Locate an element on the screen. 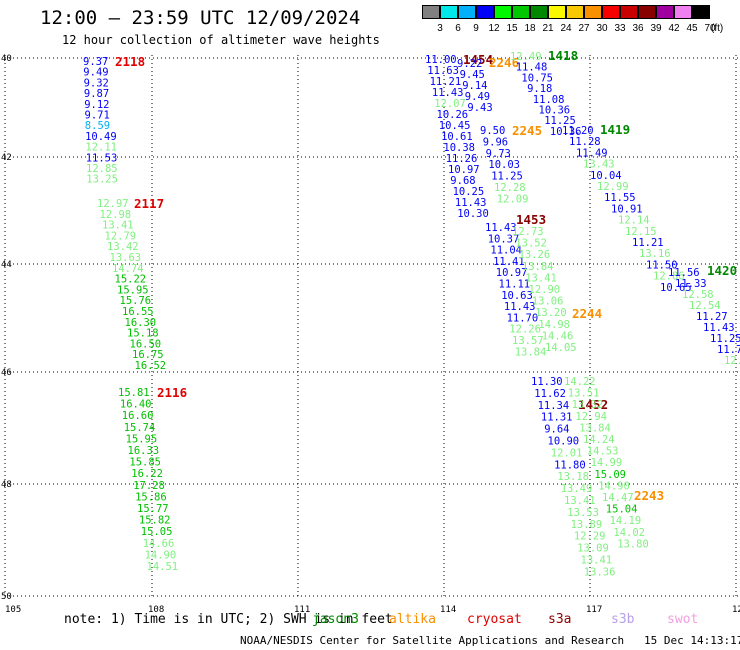 The image size is (740, 650). wave-height-reading: 10.37 is located at coordinates (504, 239).